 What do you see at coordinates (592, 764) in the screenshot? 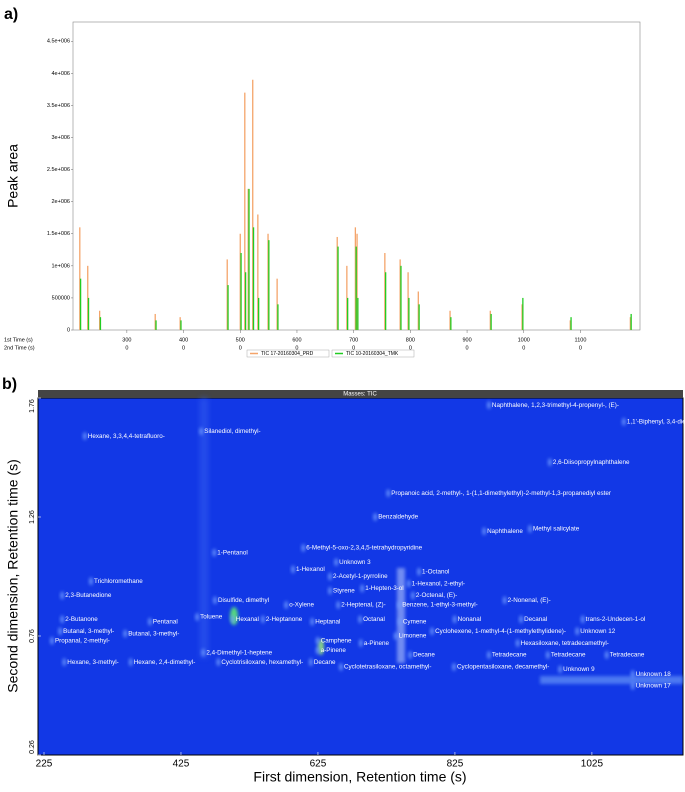
I see `x-tick-label: 1025` at bounding box center [592, 764].